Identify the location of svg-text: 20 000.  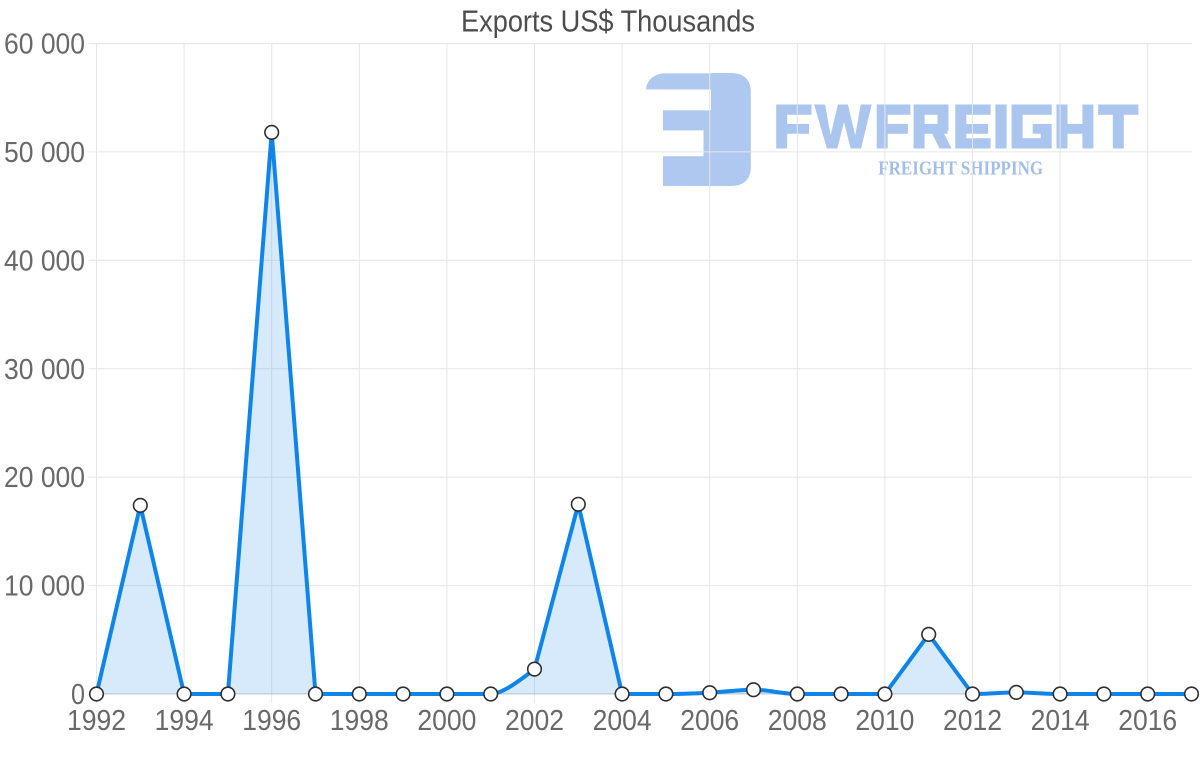
(44, 478).